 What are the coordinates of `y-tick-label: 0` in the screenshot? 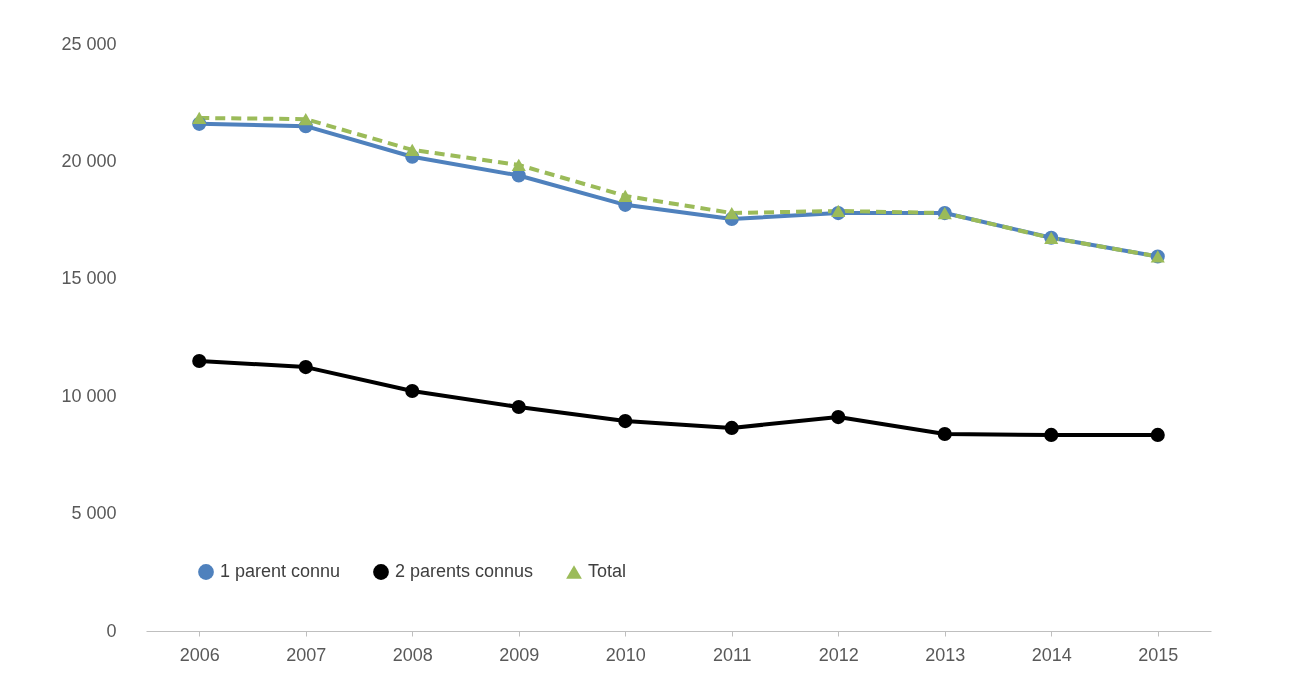 It's located at (111, 630).